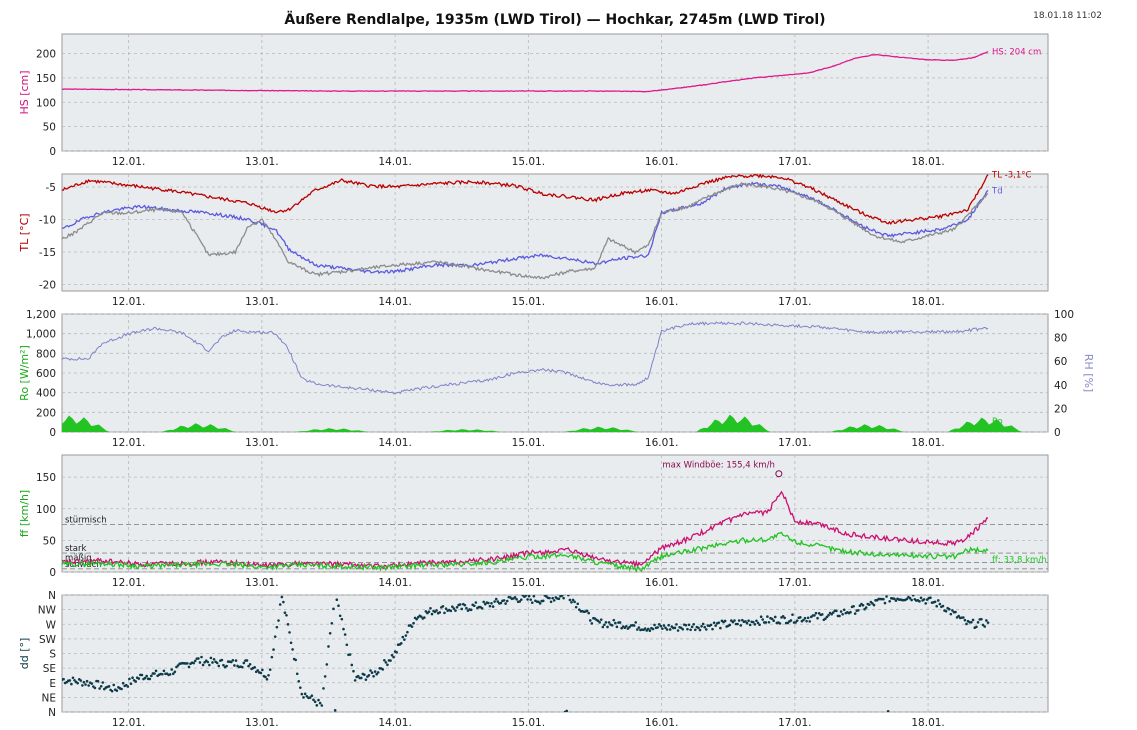 Image resolution: width=1137 pixels, height=730 pixels. I want to click on x-tick-label: 12.01., so click(128, 443).